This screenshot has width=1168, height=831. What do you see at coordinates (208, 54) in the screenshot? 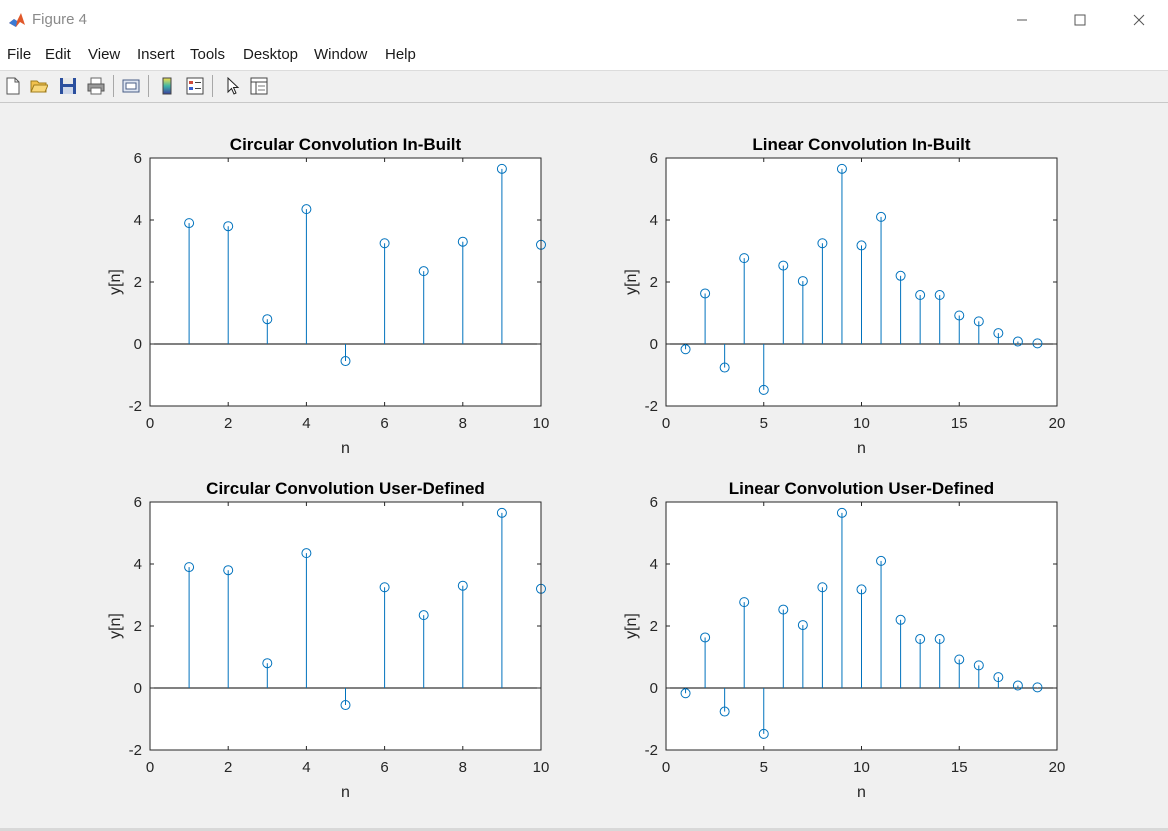
I see `menu-tools: Tools` at bounding box center [208, 54].